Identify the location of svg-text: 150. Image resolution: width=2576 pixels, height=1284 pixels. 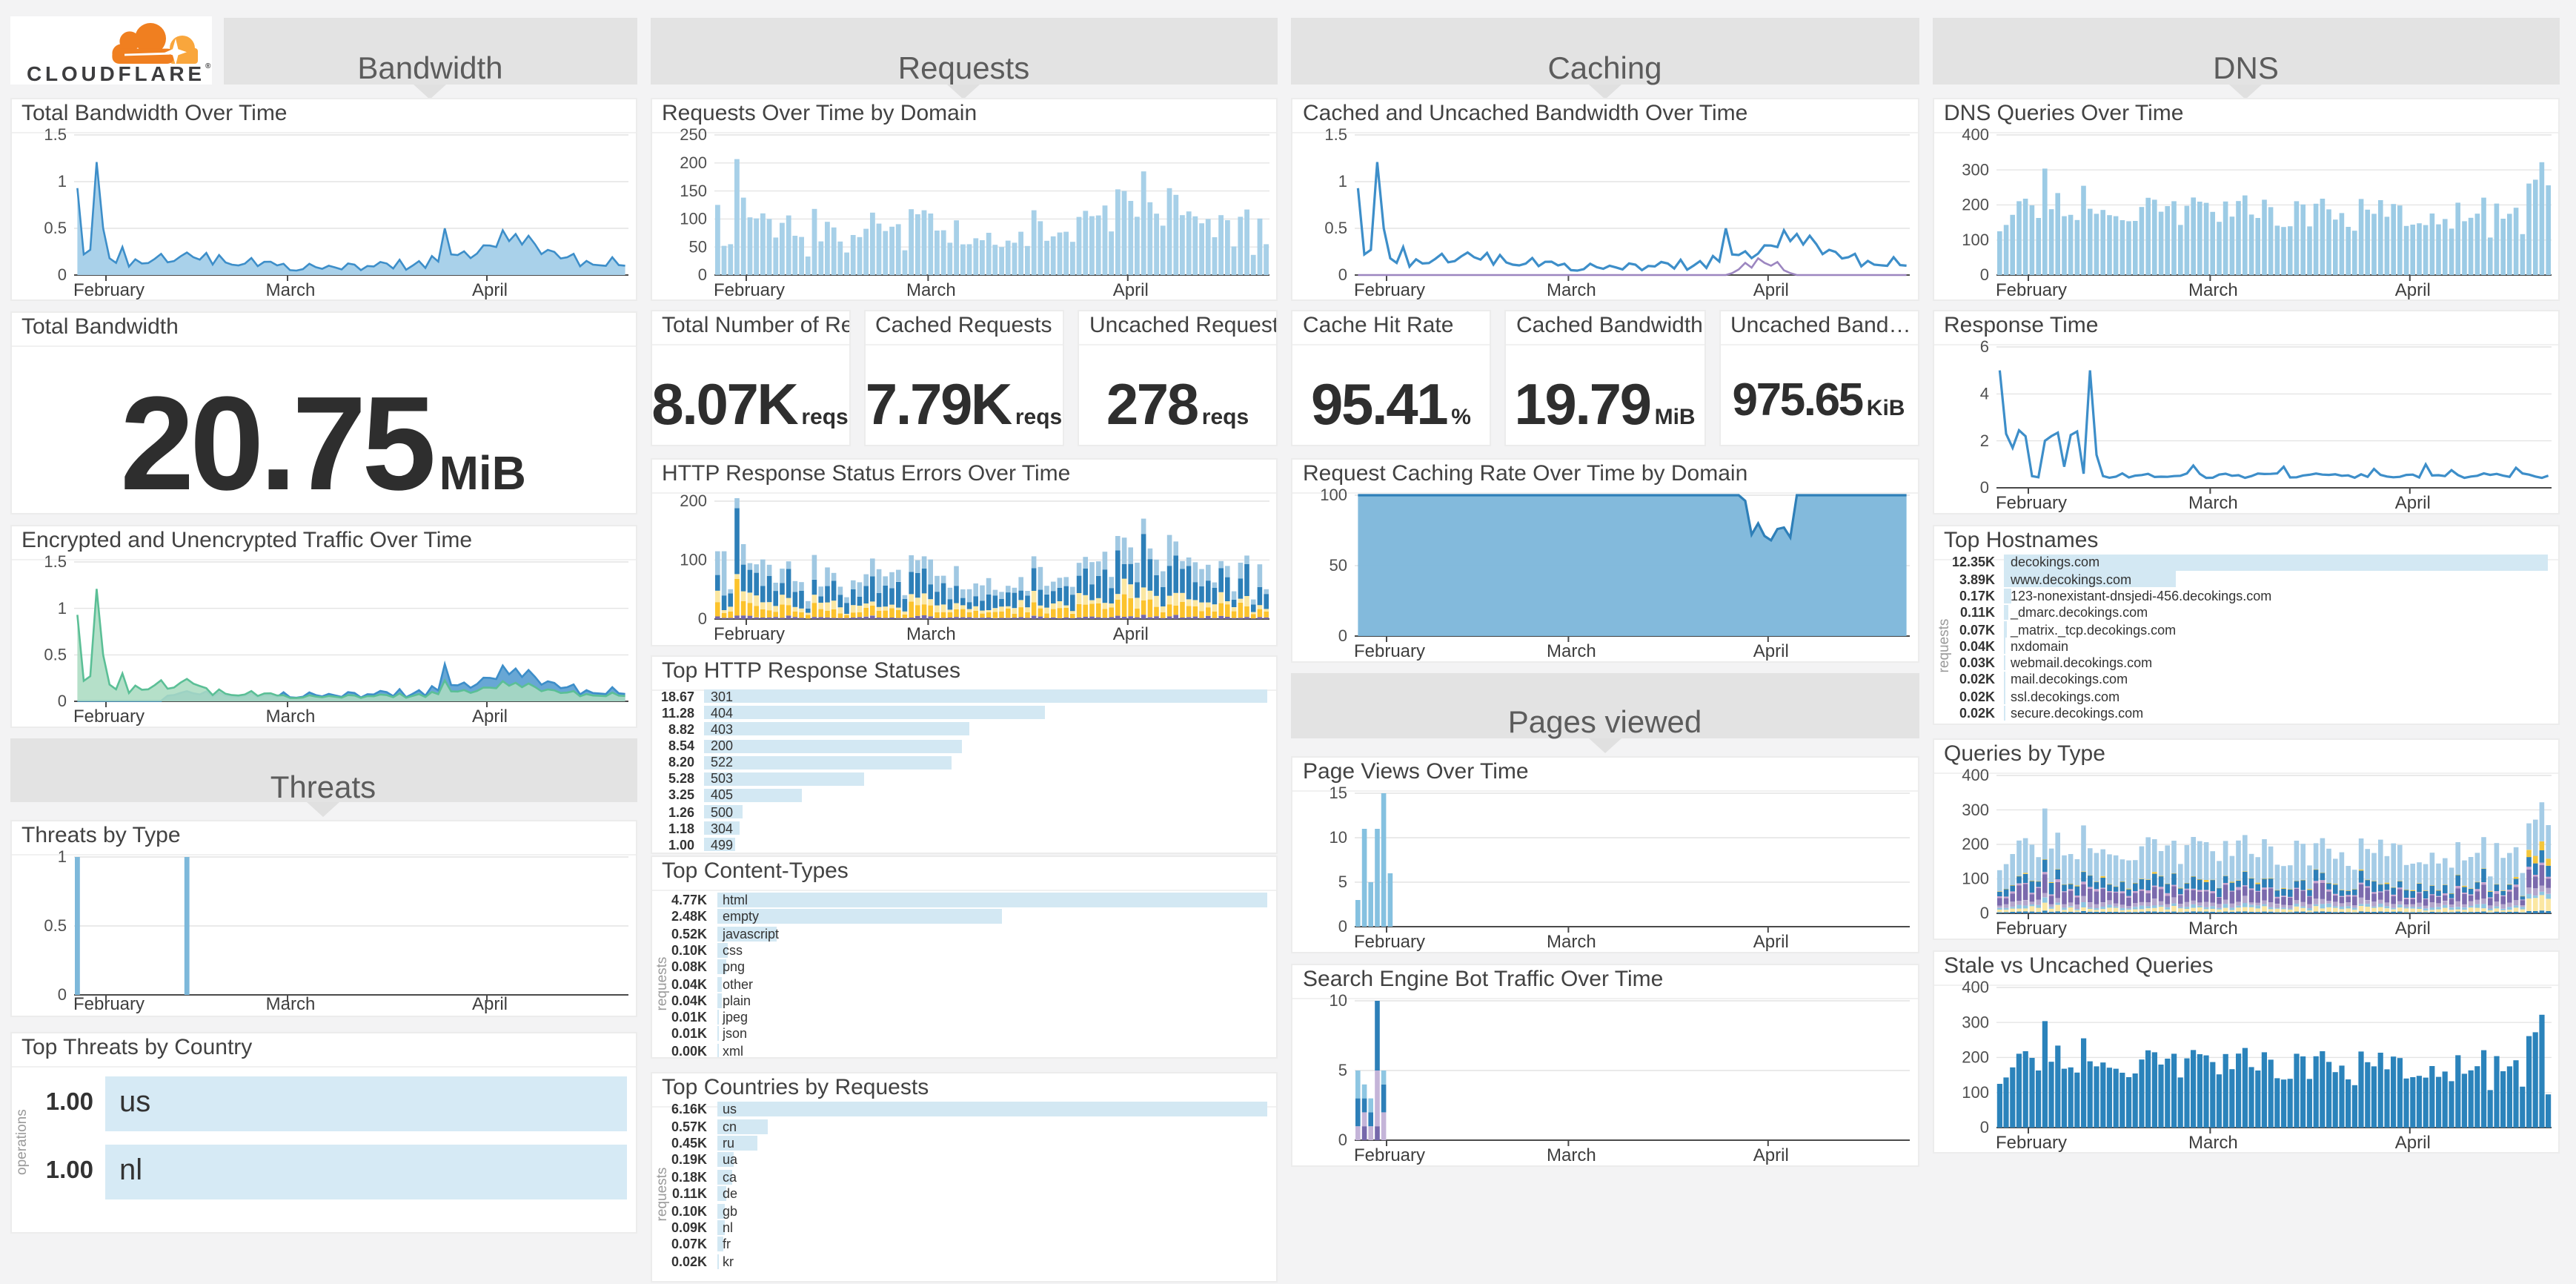
(692, 190).